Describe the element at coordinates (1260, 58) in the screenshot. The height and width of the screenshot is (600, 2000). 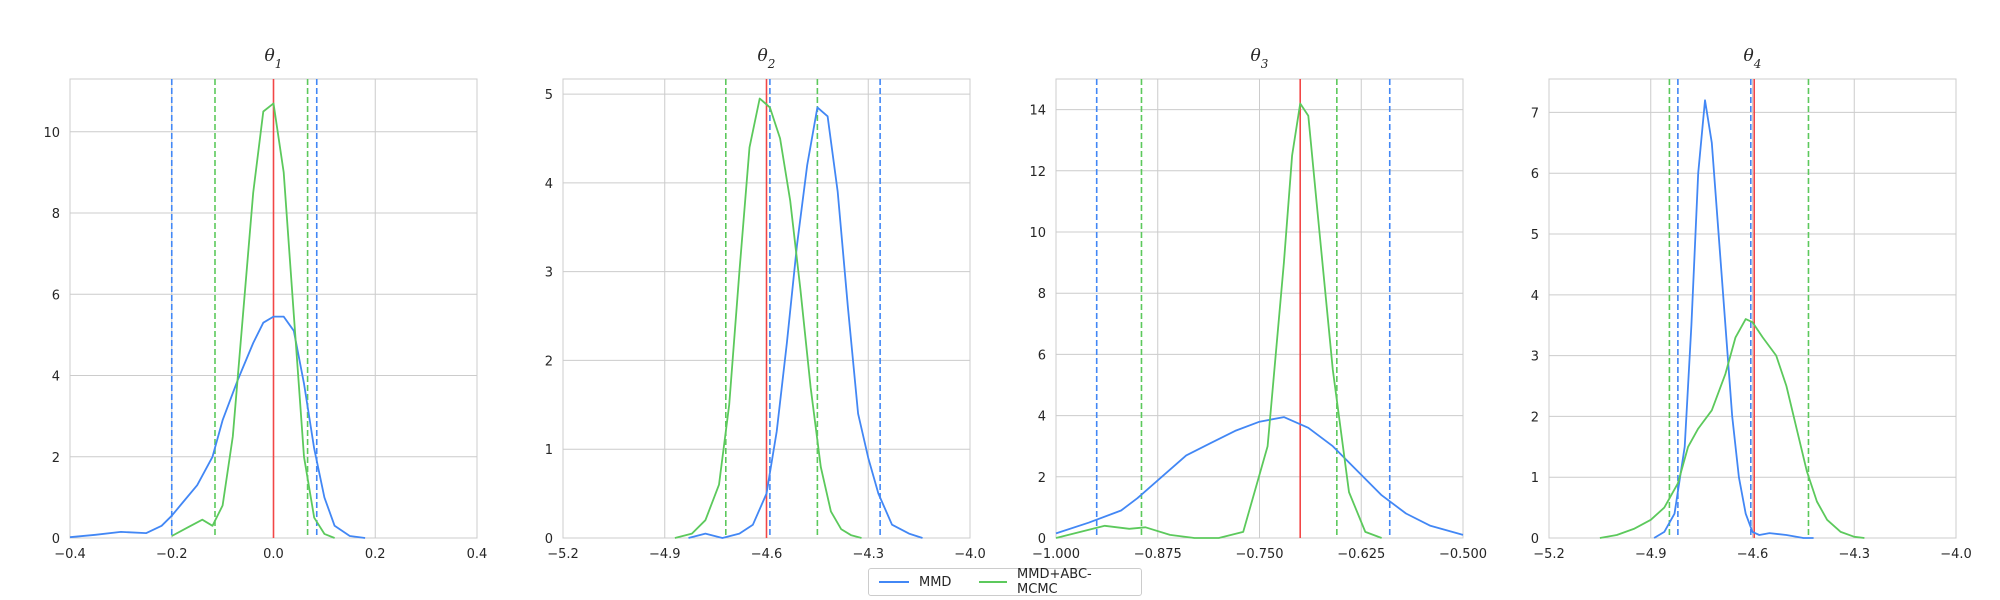
I see `panel-3-title: θ3` at that location.